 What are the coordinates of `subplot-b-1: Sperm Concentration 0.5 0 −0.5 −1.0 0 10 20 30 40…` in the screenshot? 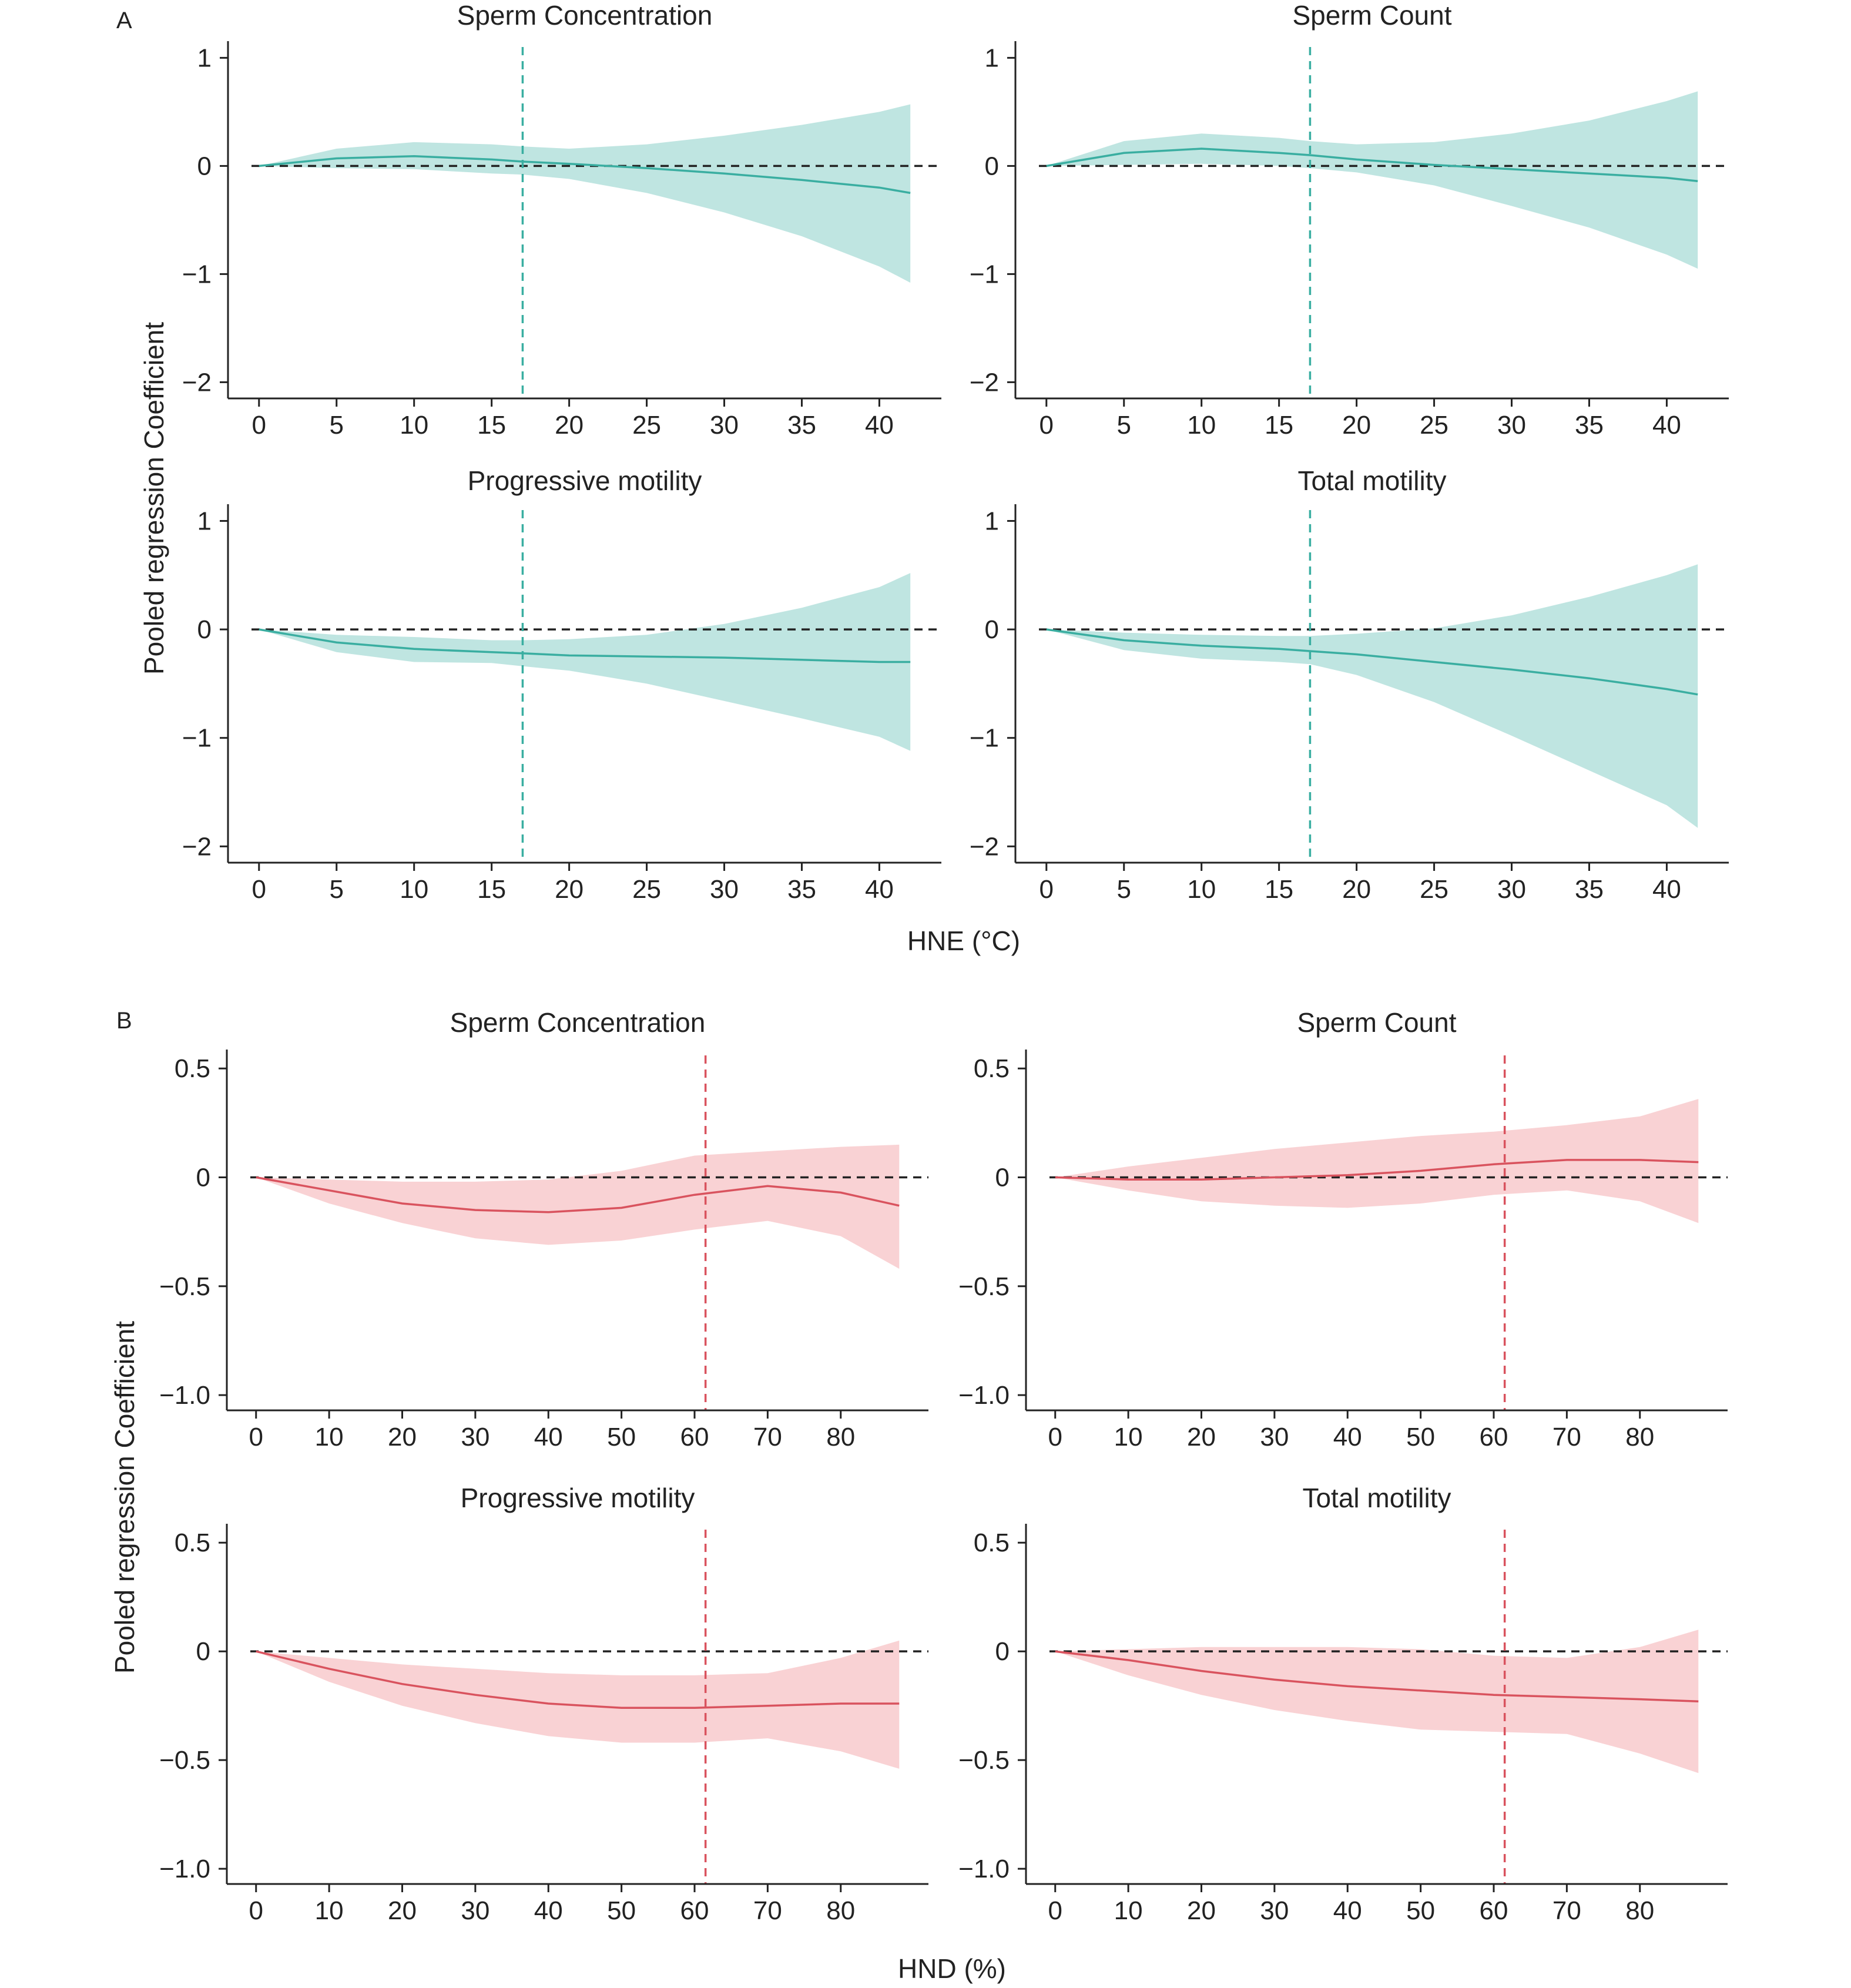 It's located at (543, 1229).